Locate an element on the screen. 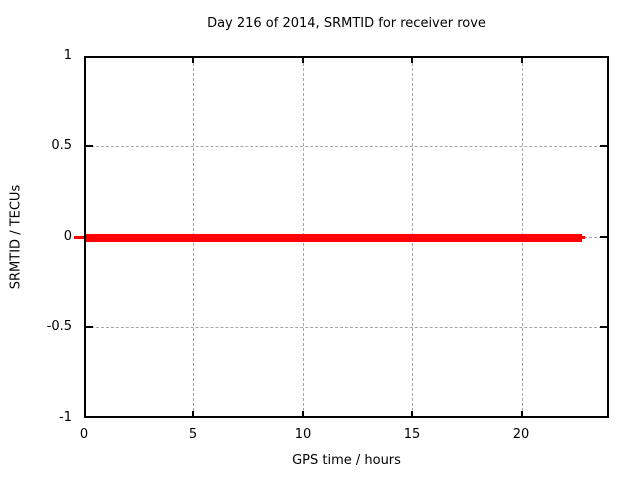 The width and height of the screenshot is (640, 480). x-tick-label: 15 is located at coordinates (412, 434).